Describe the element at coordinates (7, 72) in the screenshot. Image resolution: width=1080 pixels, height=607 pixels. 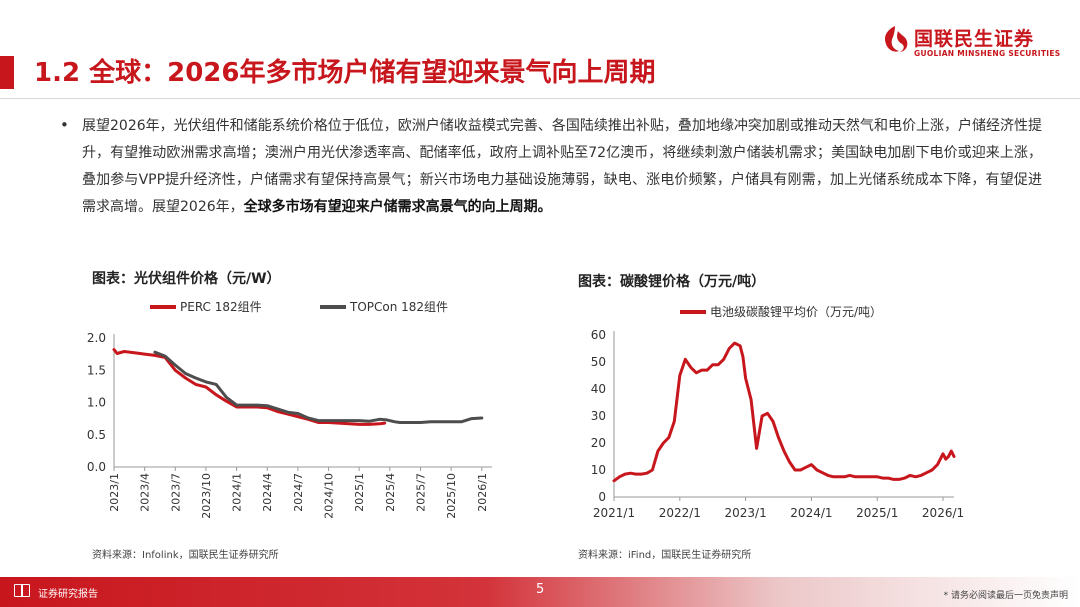
I see `title-accent-bar` at that location.